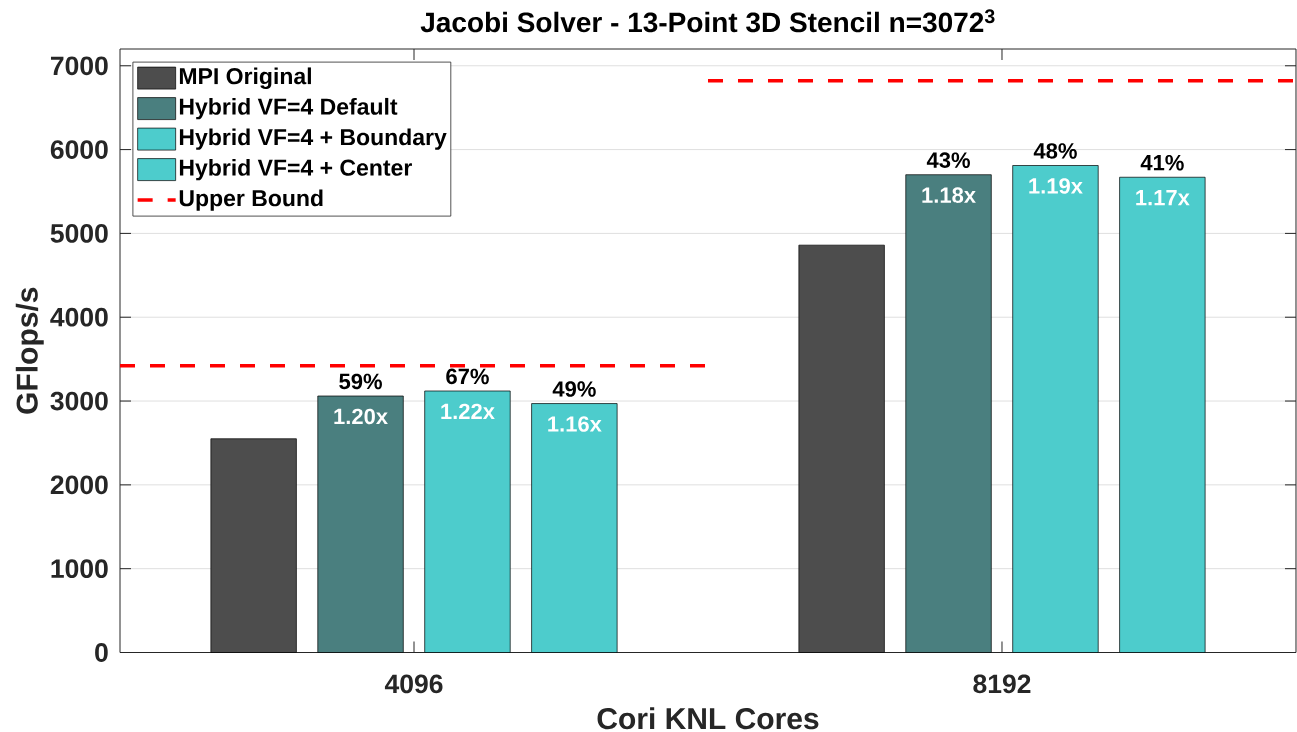  I want to click on y-tick-label: 3000, so click(79, 401).